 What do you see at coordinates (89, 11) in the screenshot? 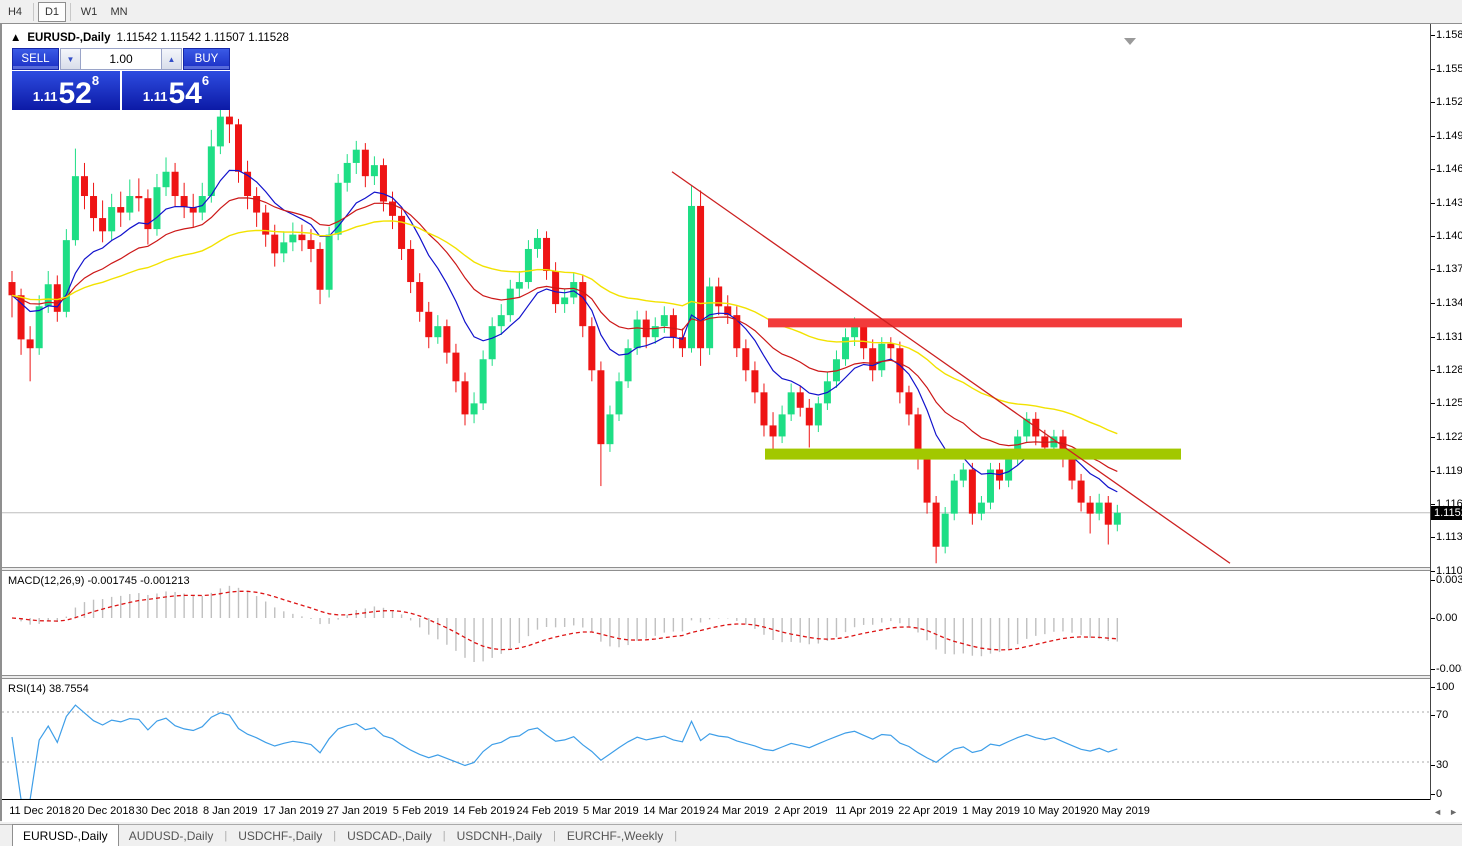
I see `timeframe-button-w1: W1` at bounding box center [89, 11].